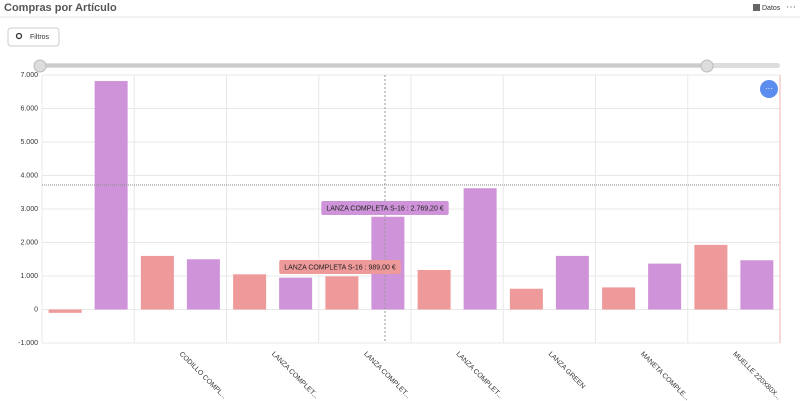 This screenshot has height=401, width=800. I want to click on y-tick-label: 5.000, so click(29, 142).